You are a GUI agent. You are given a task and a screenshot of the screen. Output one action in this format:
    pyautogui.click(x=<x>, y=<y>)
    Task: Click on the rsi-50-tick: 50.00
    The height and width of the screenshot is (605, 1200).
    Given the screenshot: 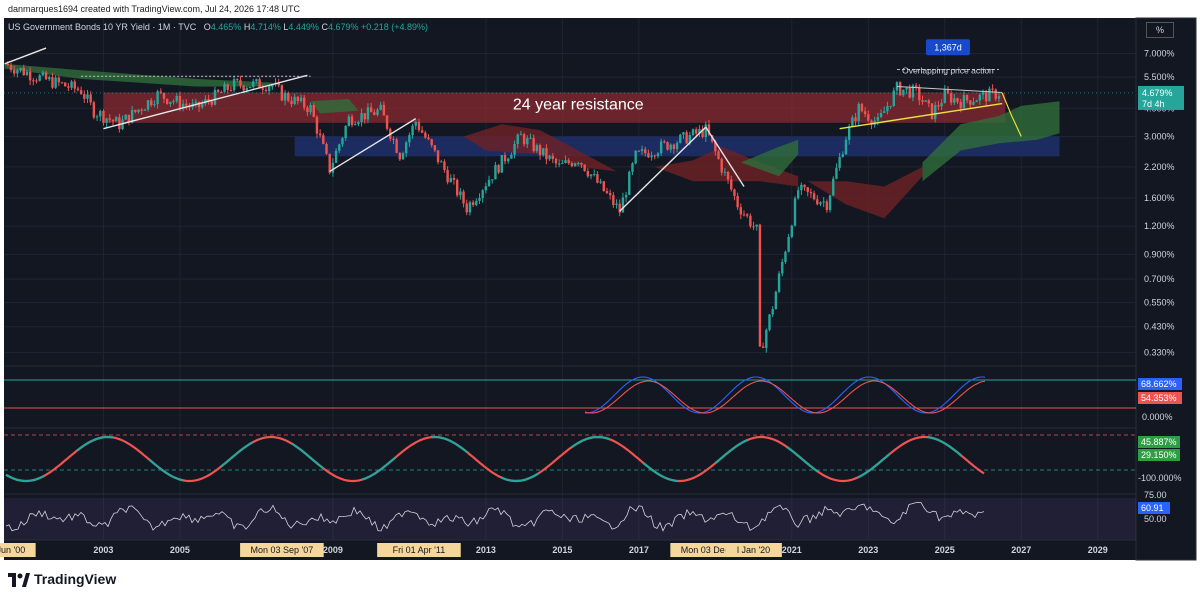 What is the action you would take?
    pyautogui.click(x=1155, y=519)
    